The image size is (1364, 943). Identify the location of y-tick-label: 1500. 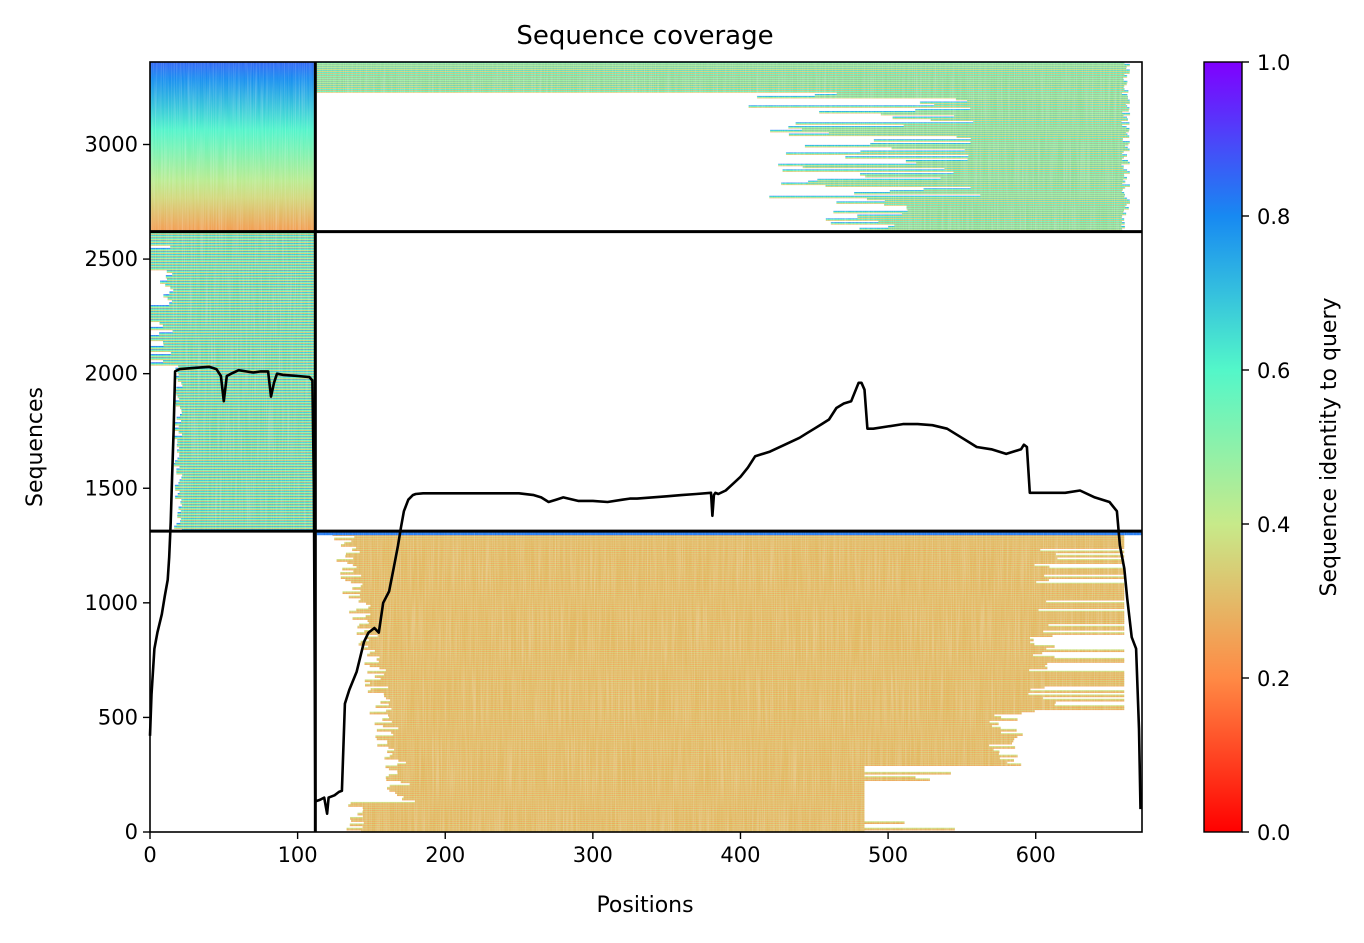
(111, 488).